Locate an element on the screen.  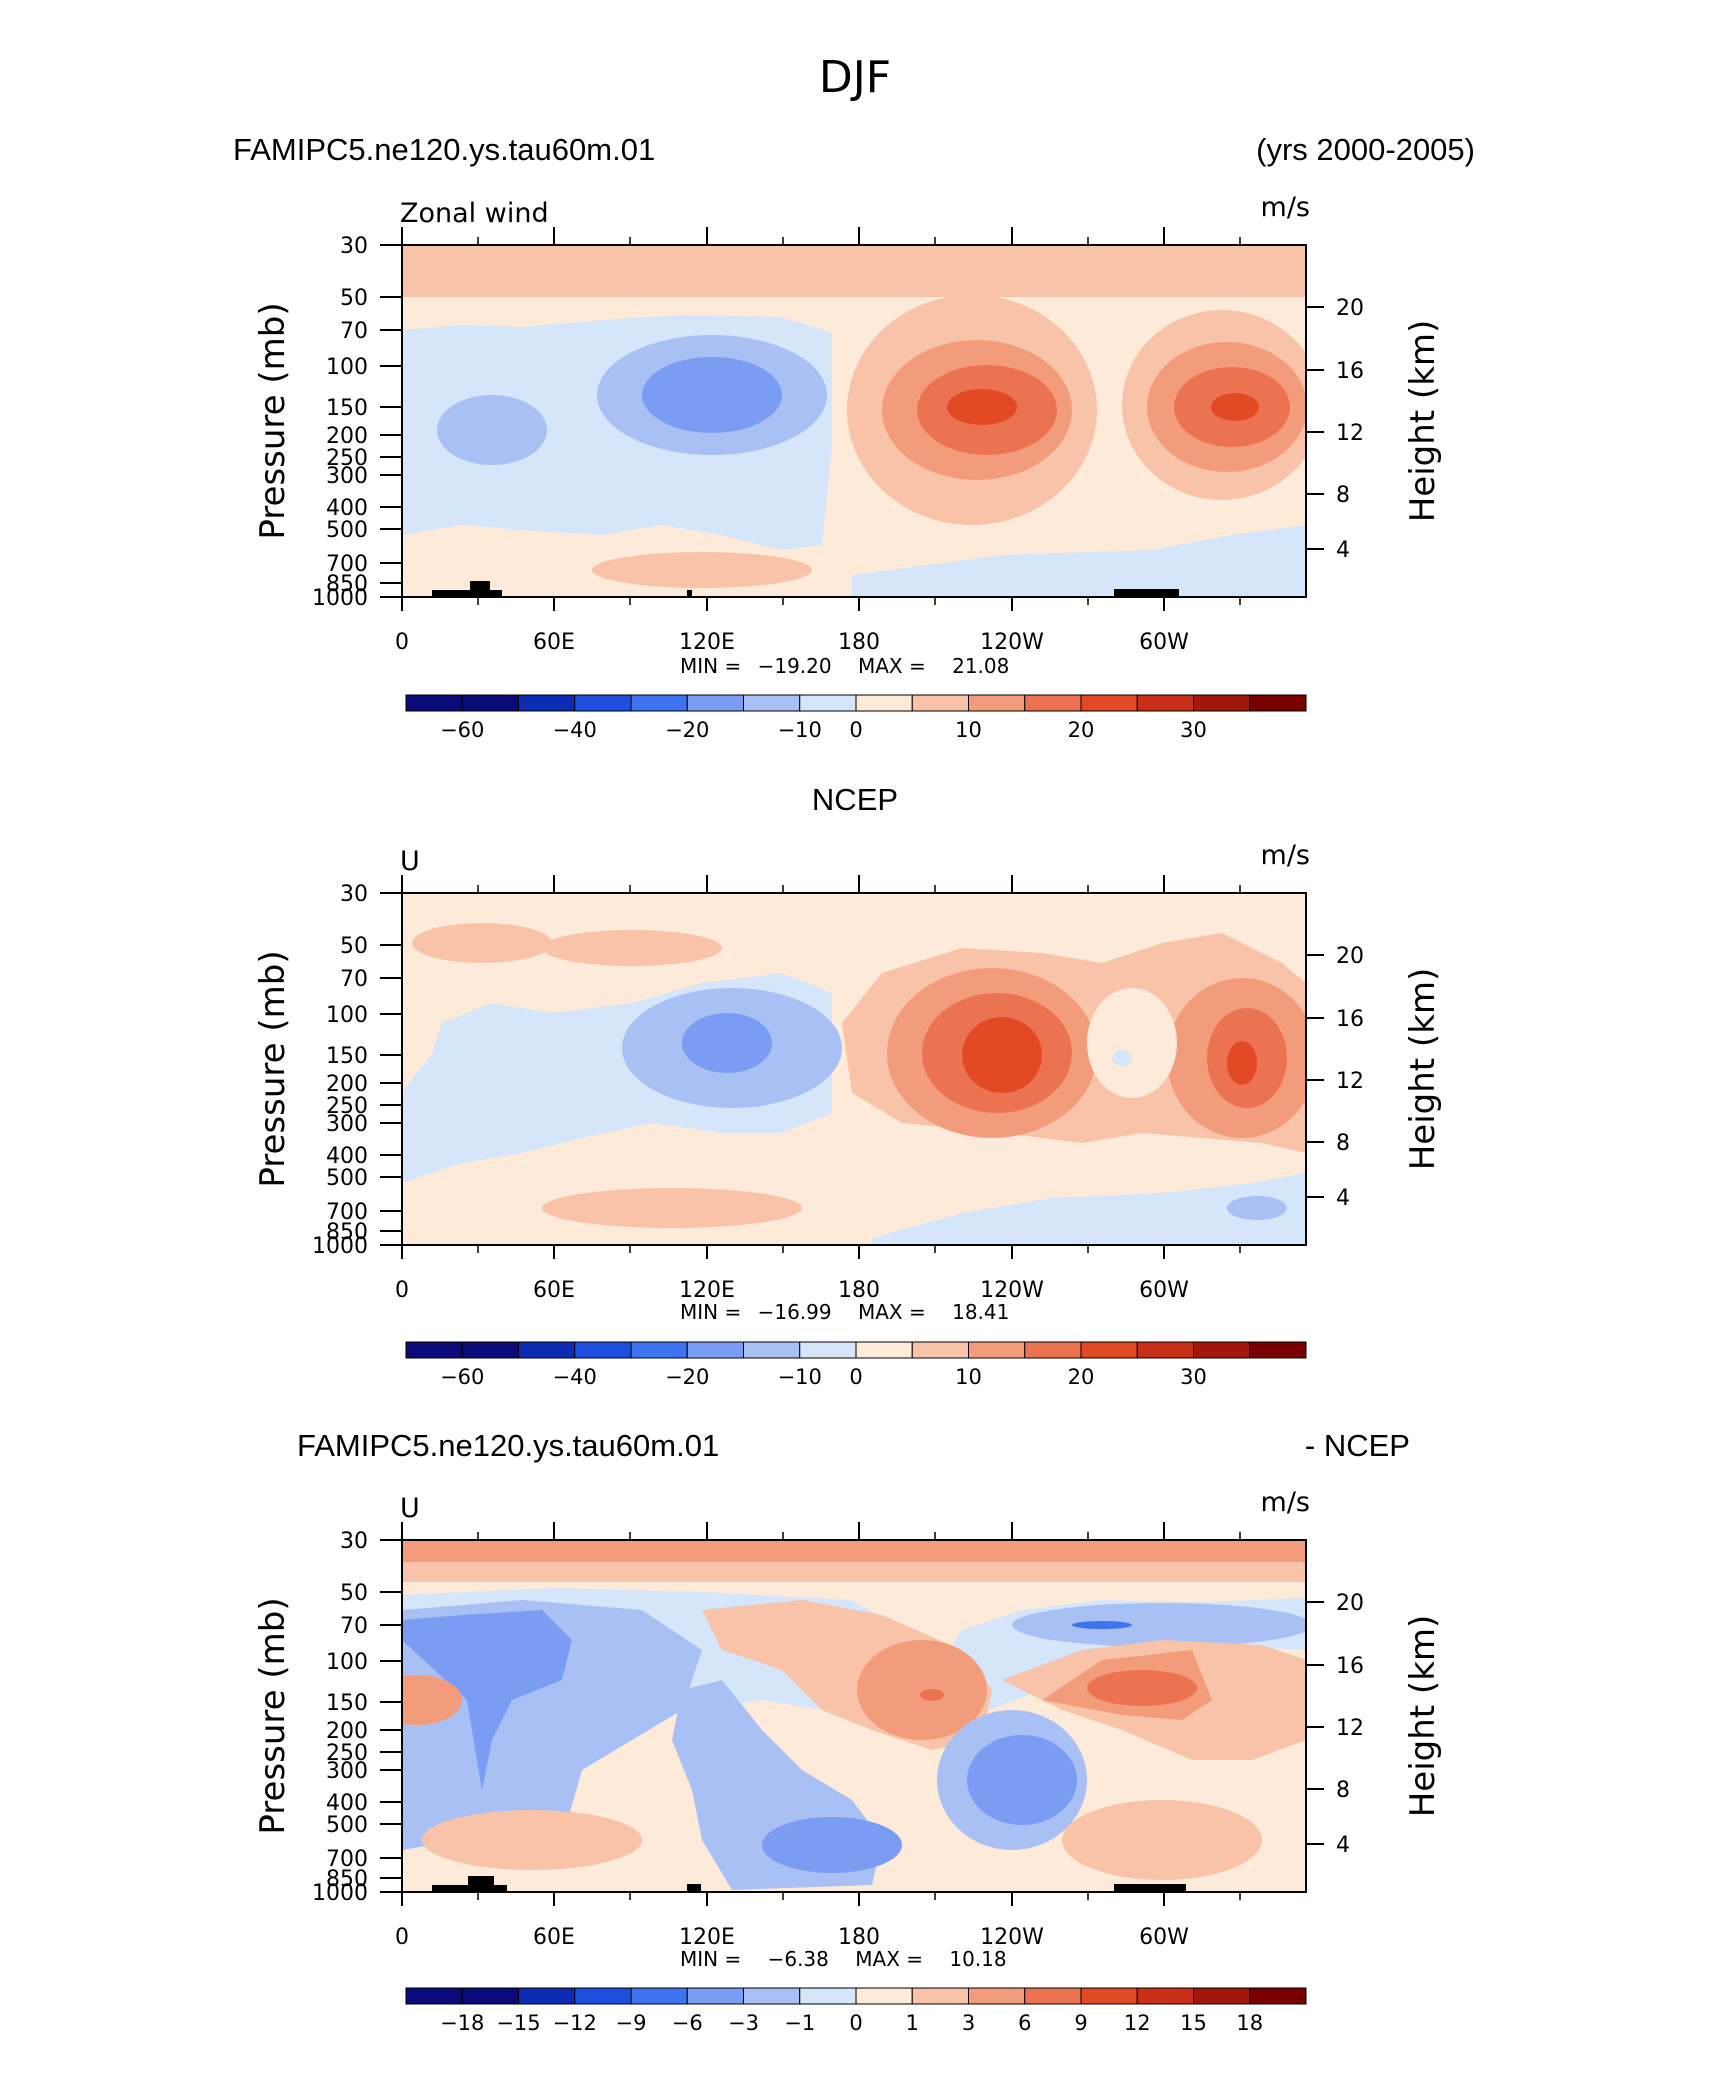
colorbar-label: 3 is located at coordinates (968, 2023).